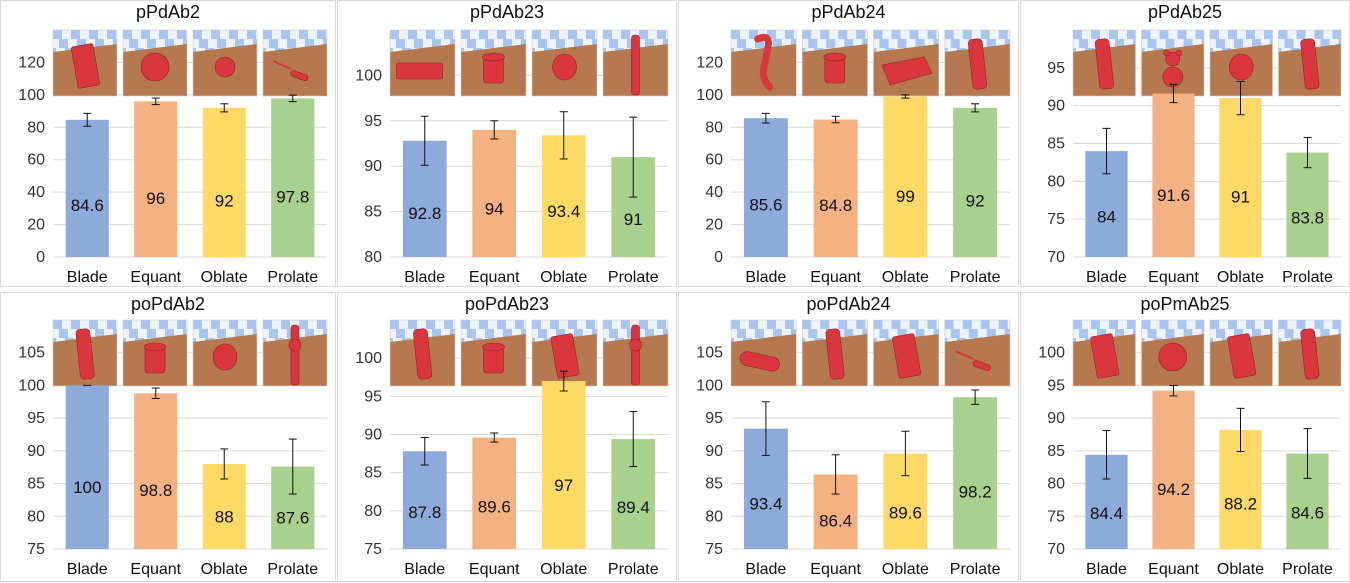 The height and width of the screenshot is (583, 1350). Describe the element at coordinates (1104, 63) in the screenshot. I see `remote-thumbnail` at that location.